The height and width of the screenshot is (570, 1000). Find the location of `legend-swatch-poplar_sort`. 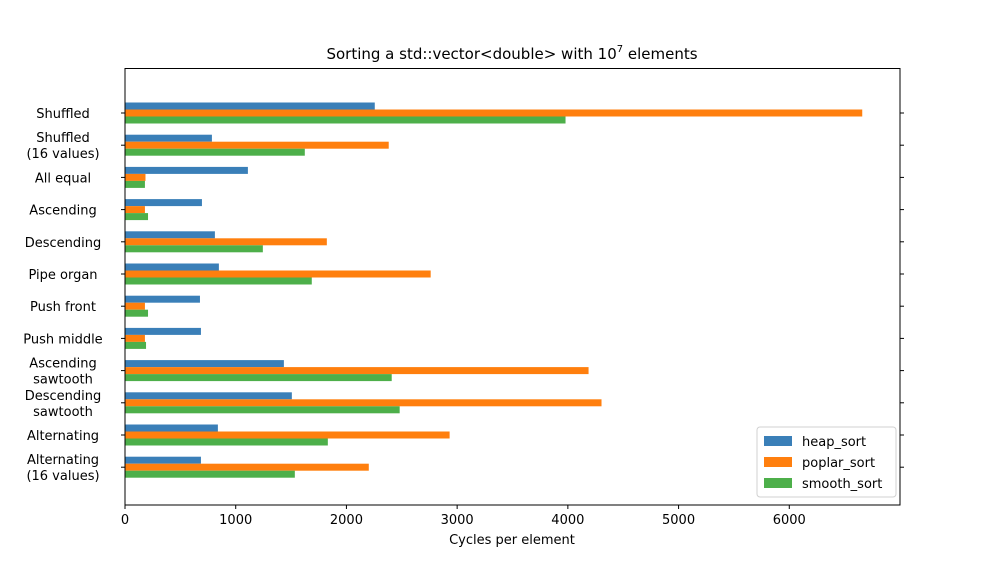

legend-swatch-poplar_sort is located at coordinates (778, 462).